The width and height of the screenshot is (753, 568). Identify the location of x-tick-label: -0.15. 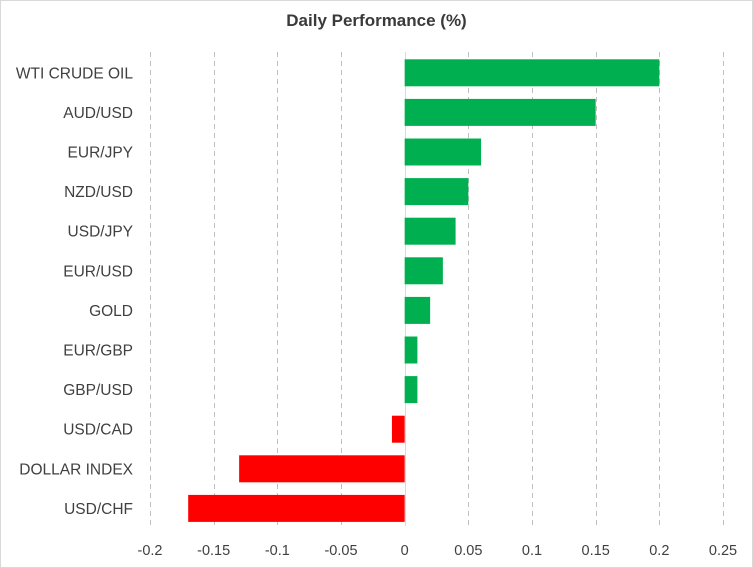
(213, 551).